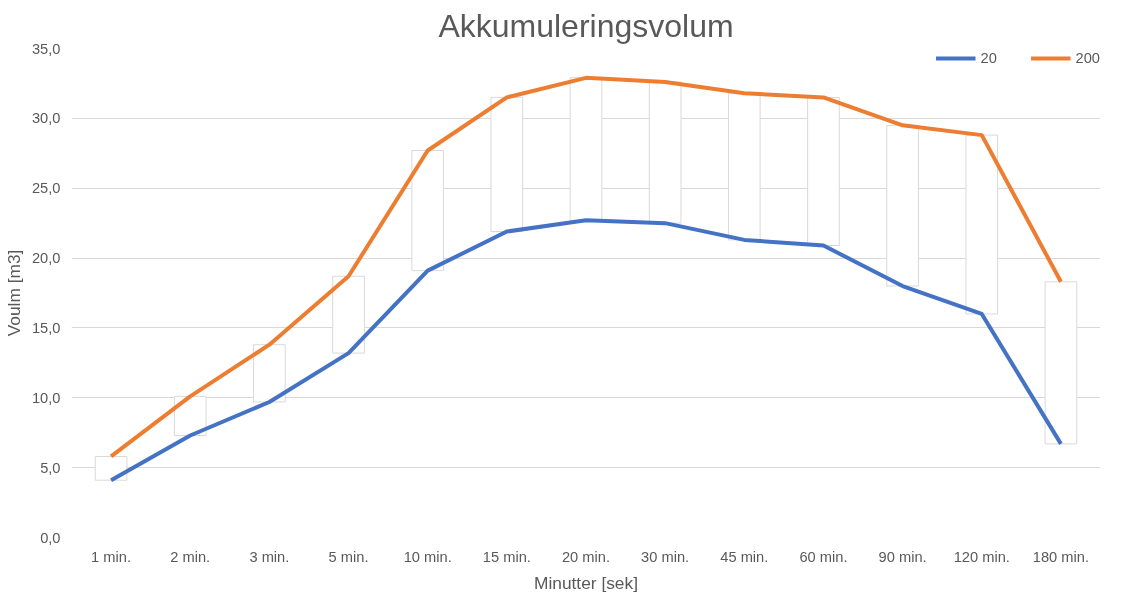 The width and height of the screenshot is (1142, 603). What do you see at coordinates (269, 556) in the screenshot?
I see `x-tick-label: 3 min.` at bounding box center [269, 556].